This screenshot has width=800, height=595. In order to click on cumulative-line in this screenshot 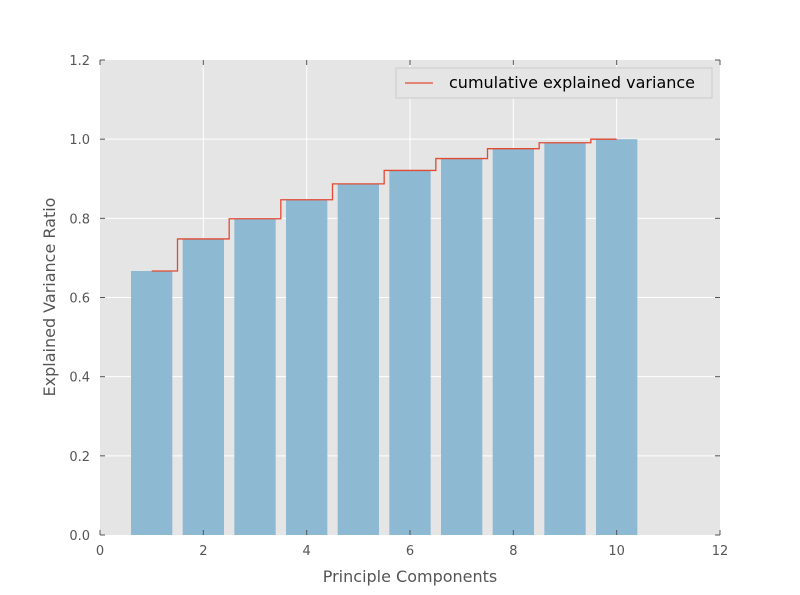, I will do `click(384, 205)`.